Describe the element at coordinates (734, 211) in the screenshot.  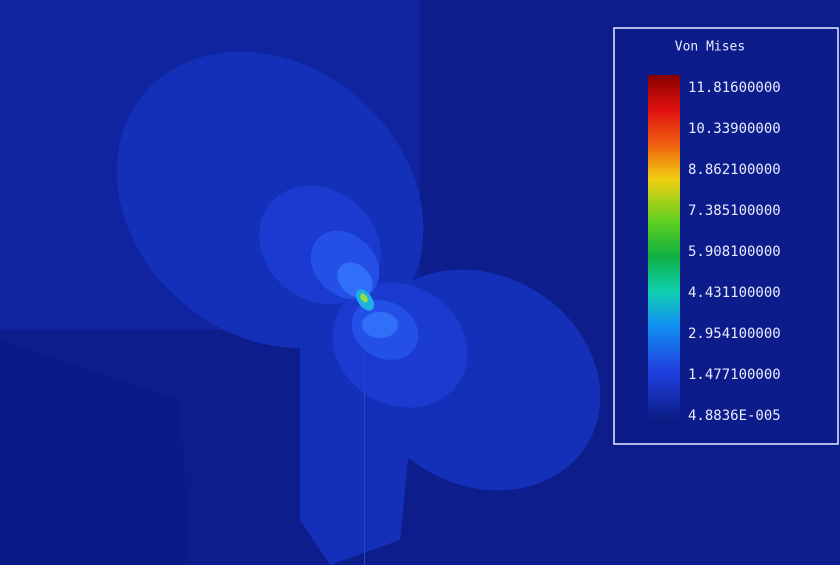
I see `legend-label: 7.385100000` at that location.